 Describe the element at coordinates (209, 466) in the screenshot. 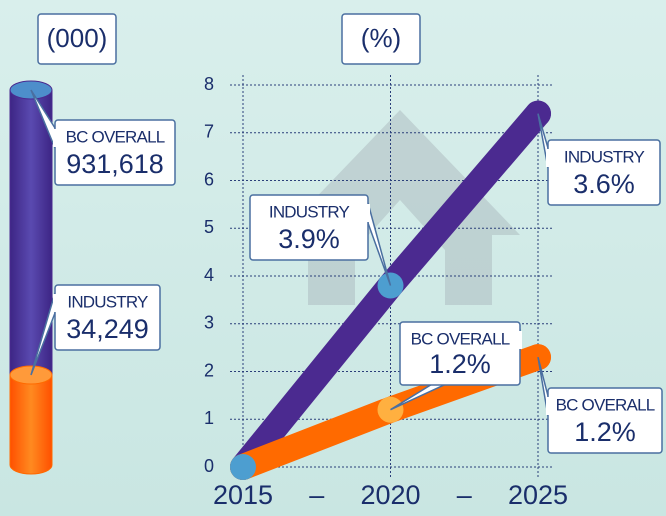

I see `y-tick-label: 0` at that location.